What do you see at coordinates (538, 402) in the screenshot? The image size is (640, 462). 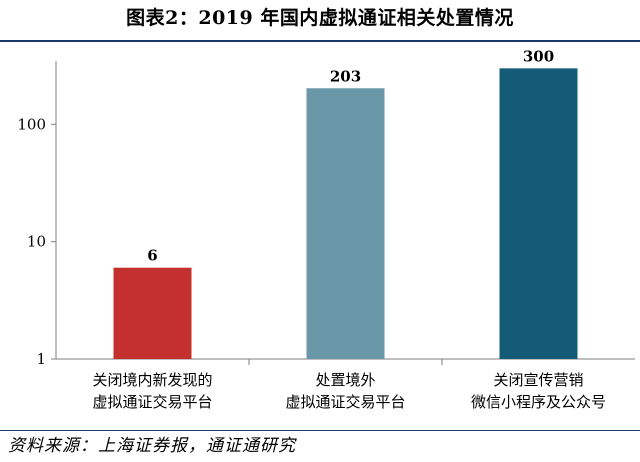 I see `category-label-2-line-1: 微信小程序及公众号` at bounding box center [538, 402].